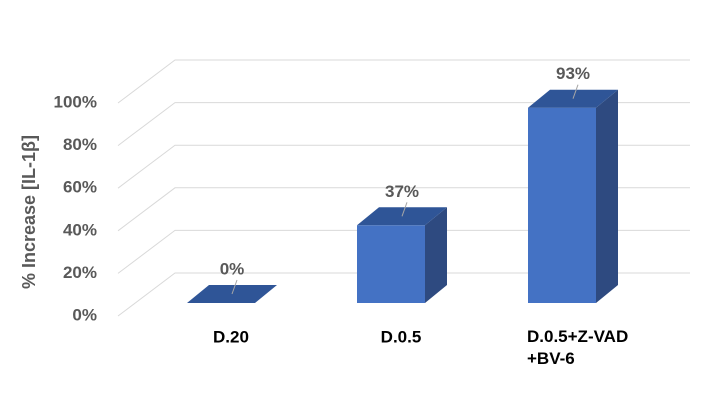 The height and width of the screenshot is (406, 703). Describe the element at coordinates (401, 336) in the screenshot. I see `x-tick-label: D.0.5` at that location.